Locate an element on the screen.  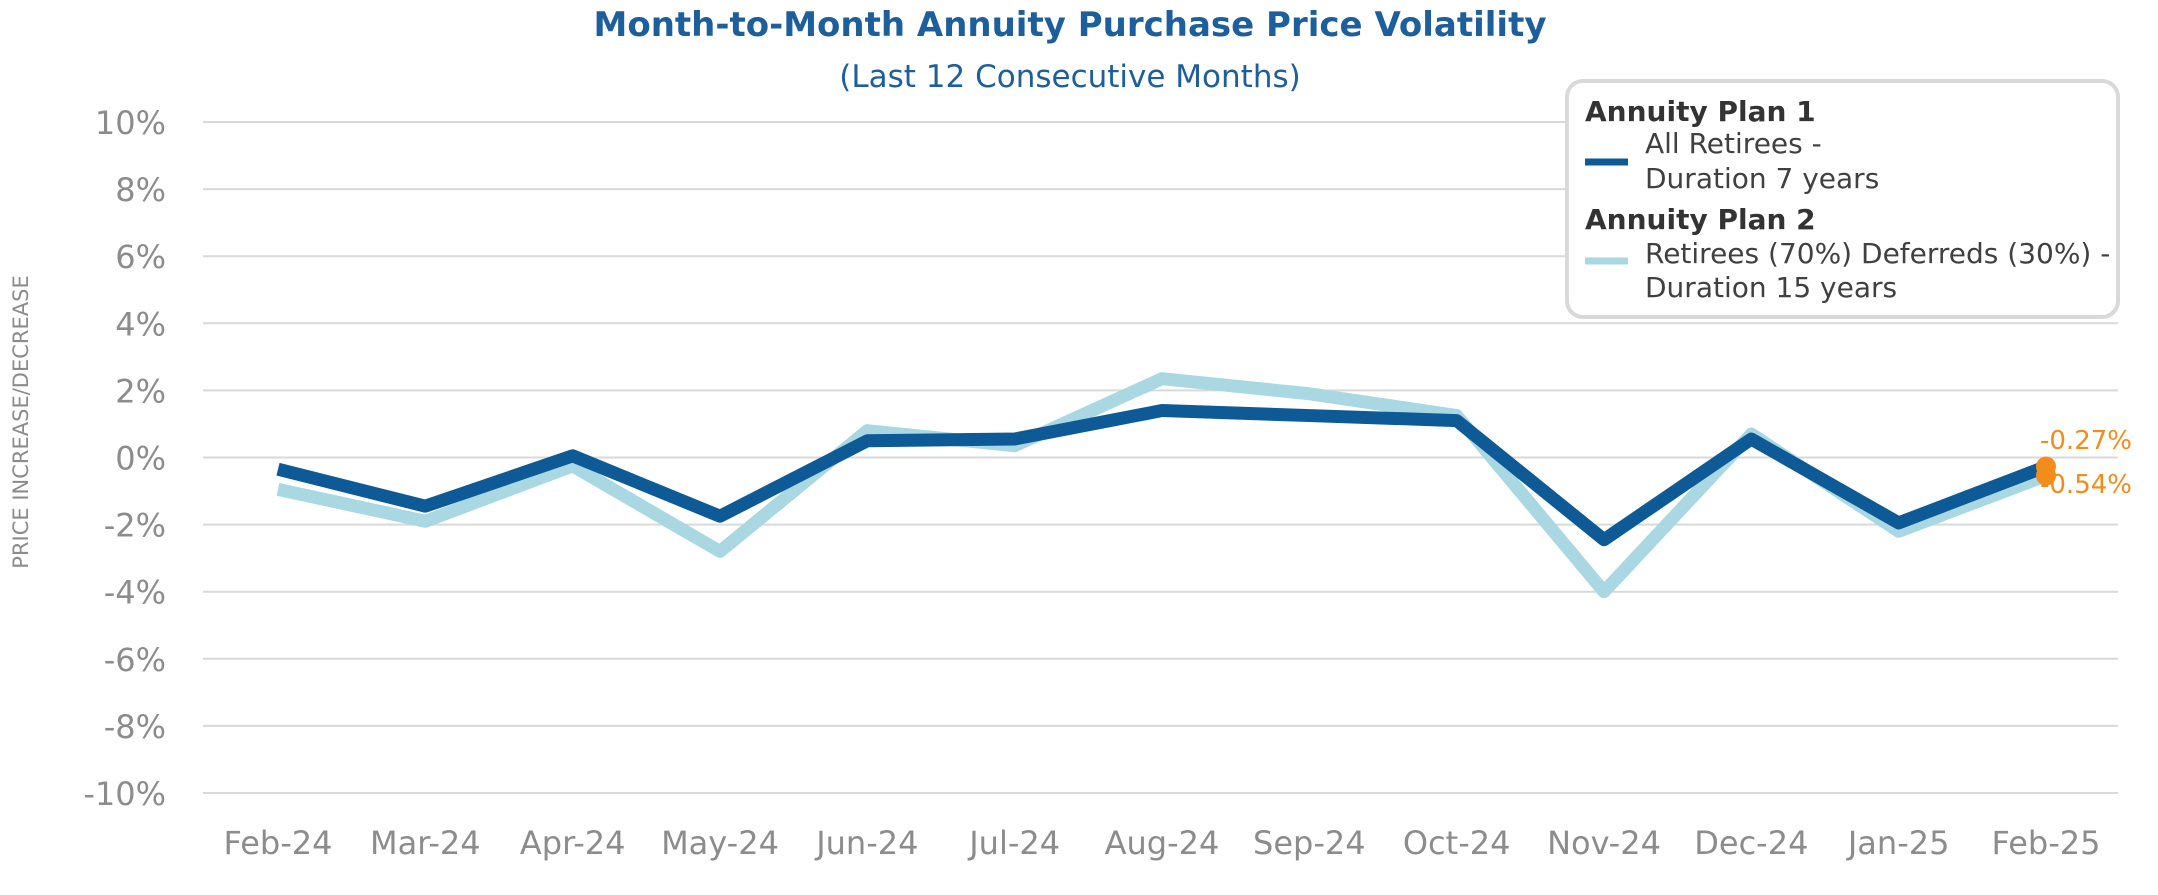
end-marker-plan2 is located at coordinates (2046, 475).